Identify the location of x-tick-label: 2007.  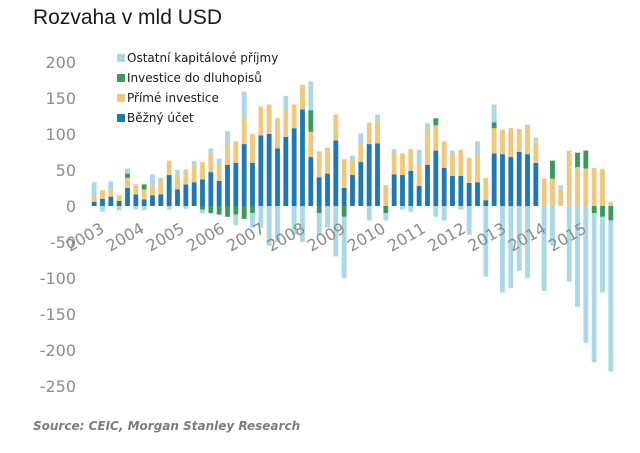
(245, 237).